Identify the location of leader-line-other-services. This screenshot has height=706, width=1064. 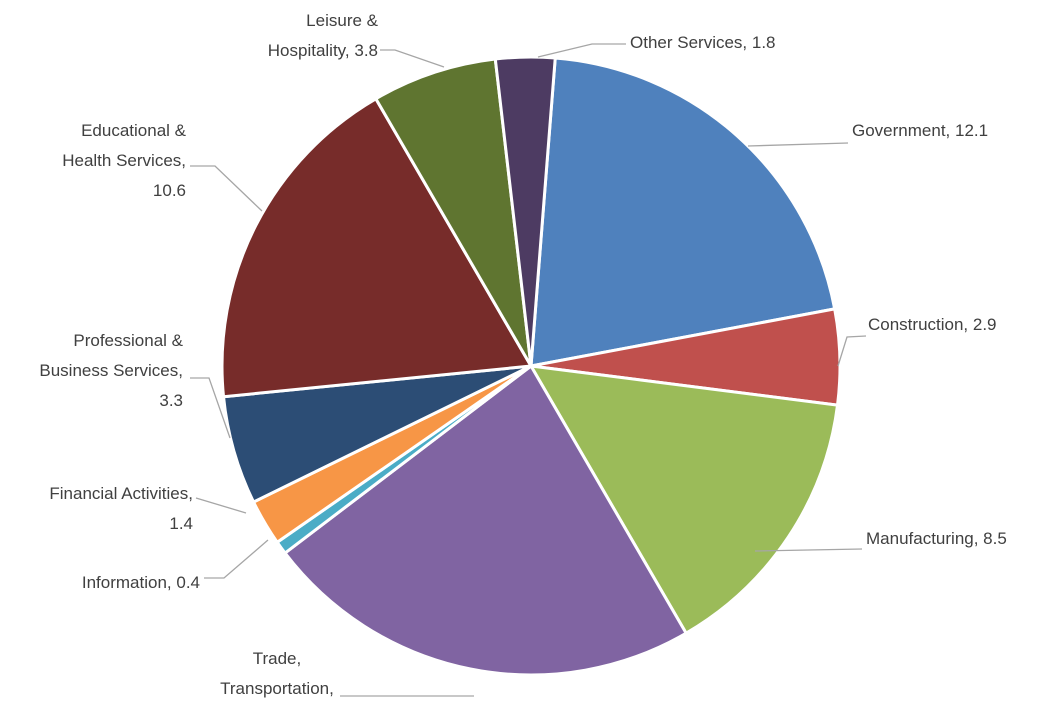
(581, 50).